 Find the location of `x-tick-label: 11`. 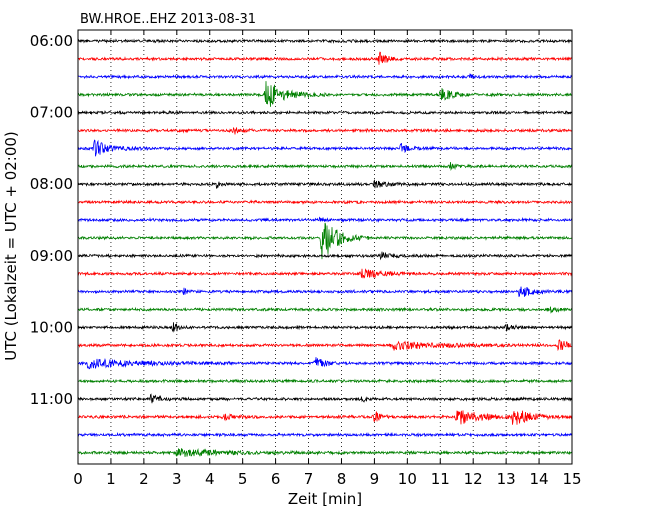

x-tick-label: 11 is located at coordinates (440, 479).